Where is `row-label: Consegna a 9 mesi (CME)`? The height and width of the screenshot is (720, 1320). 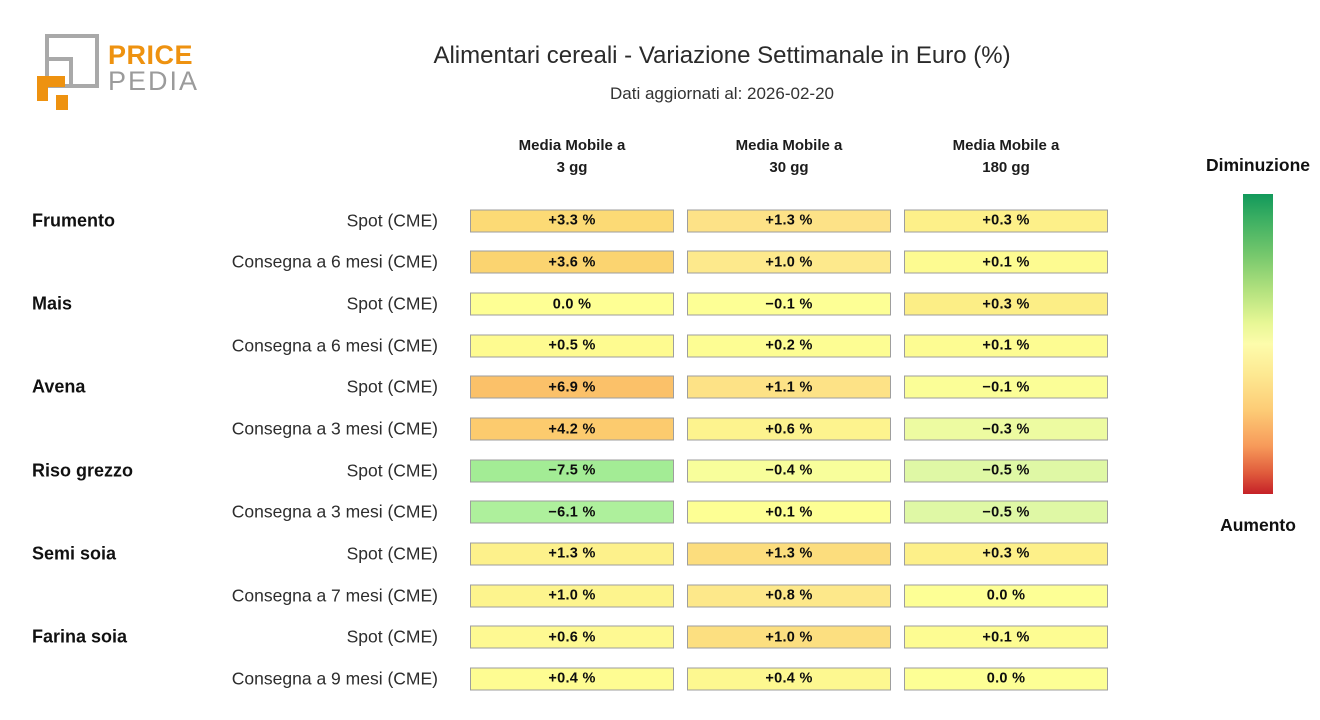
row-label: Consegna a 9 mesi (CME) is located at coordinates (334, 678).